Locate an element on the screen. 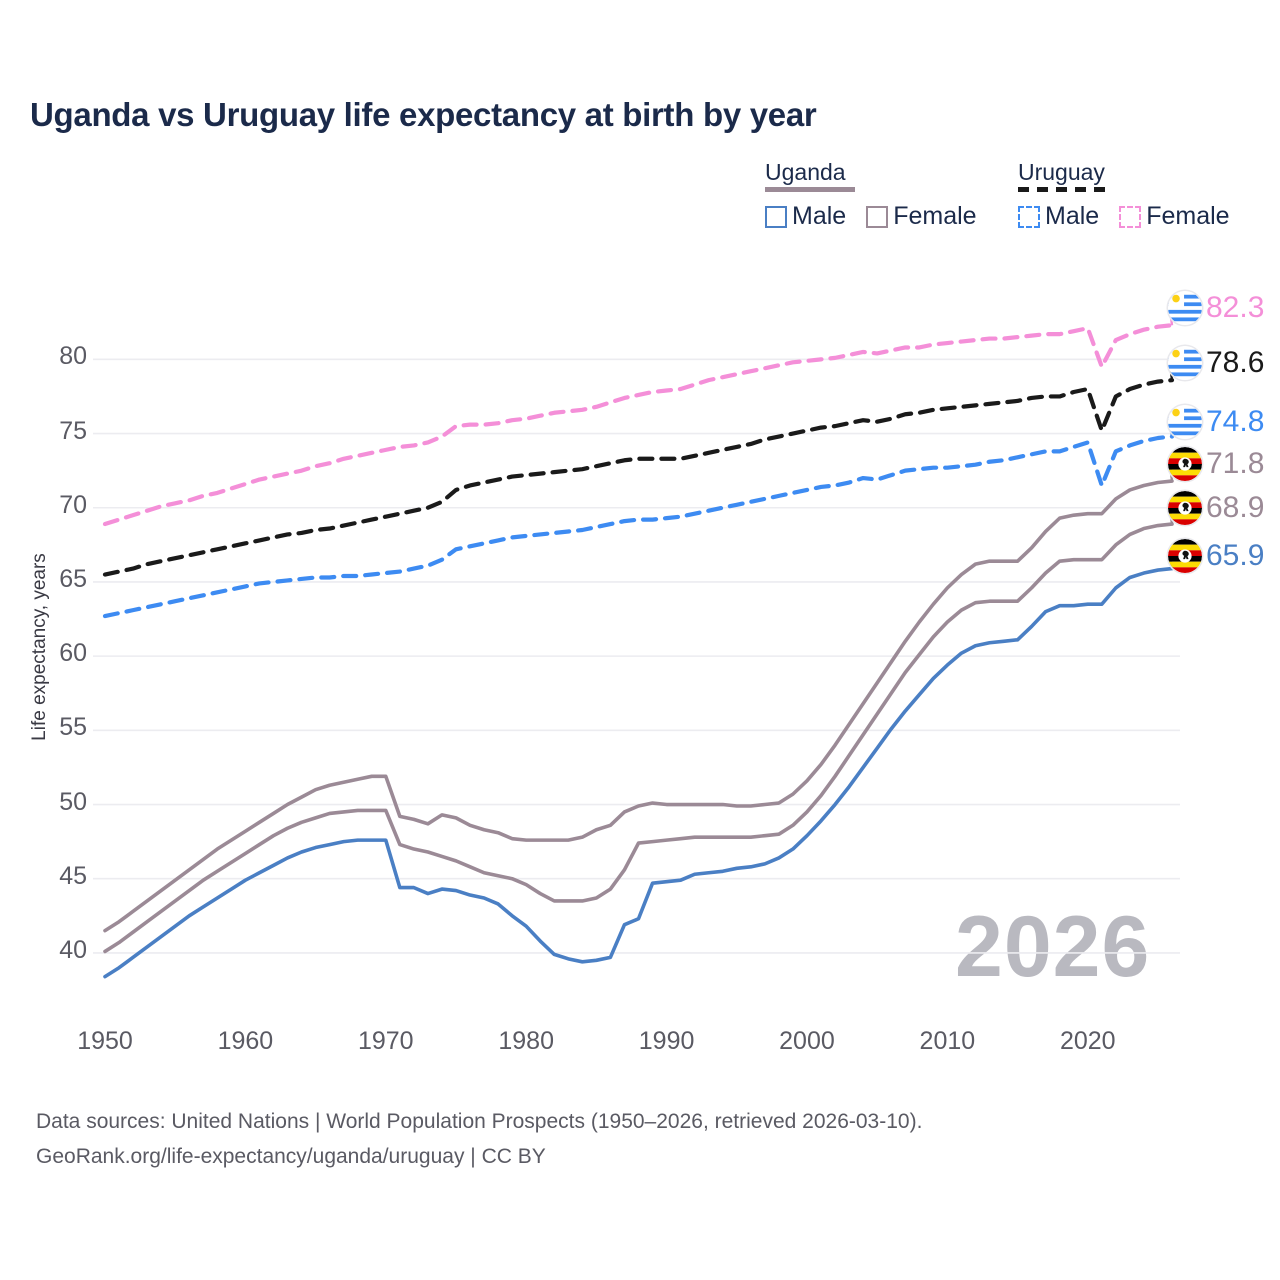 This screenshot has height=1280, width=1280. legend-item-uruguay-male: Male is located at coordinates (1058, 216).